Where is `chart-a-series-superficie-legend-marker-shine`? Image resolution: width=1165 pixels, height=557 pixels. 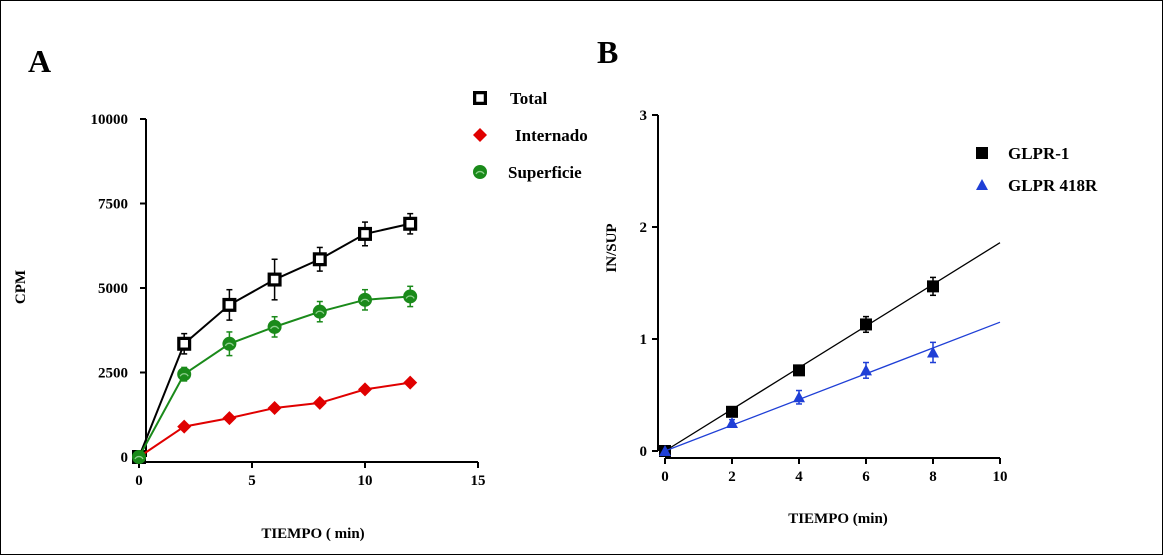 chart-a-series-superficie-legend-marker-shine is located at coordinates (480, 172).